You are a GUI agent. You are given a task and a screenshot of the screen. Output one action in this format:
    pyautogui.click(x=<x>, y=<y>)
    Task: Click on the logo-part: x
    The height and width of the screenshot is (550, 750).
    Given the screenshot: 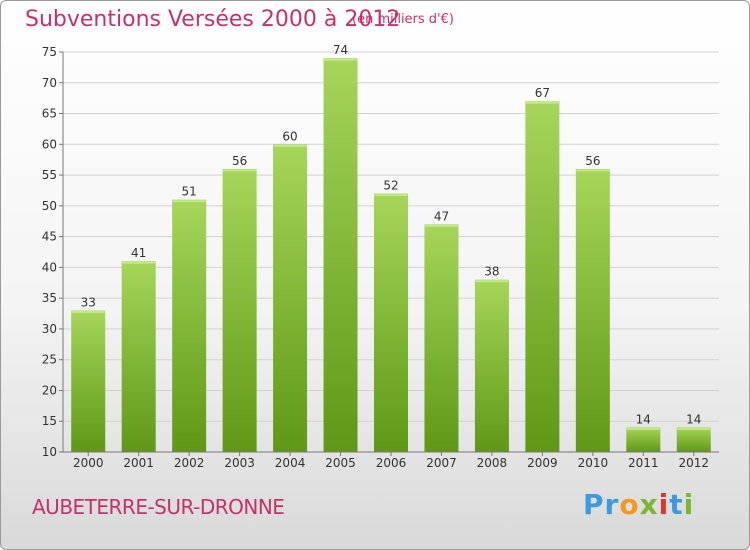 What is the action you would take?
    pyautogui.click(x=649, y=504)
    